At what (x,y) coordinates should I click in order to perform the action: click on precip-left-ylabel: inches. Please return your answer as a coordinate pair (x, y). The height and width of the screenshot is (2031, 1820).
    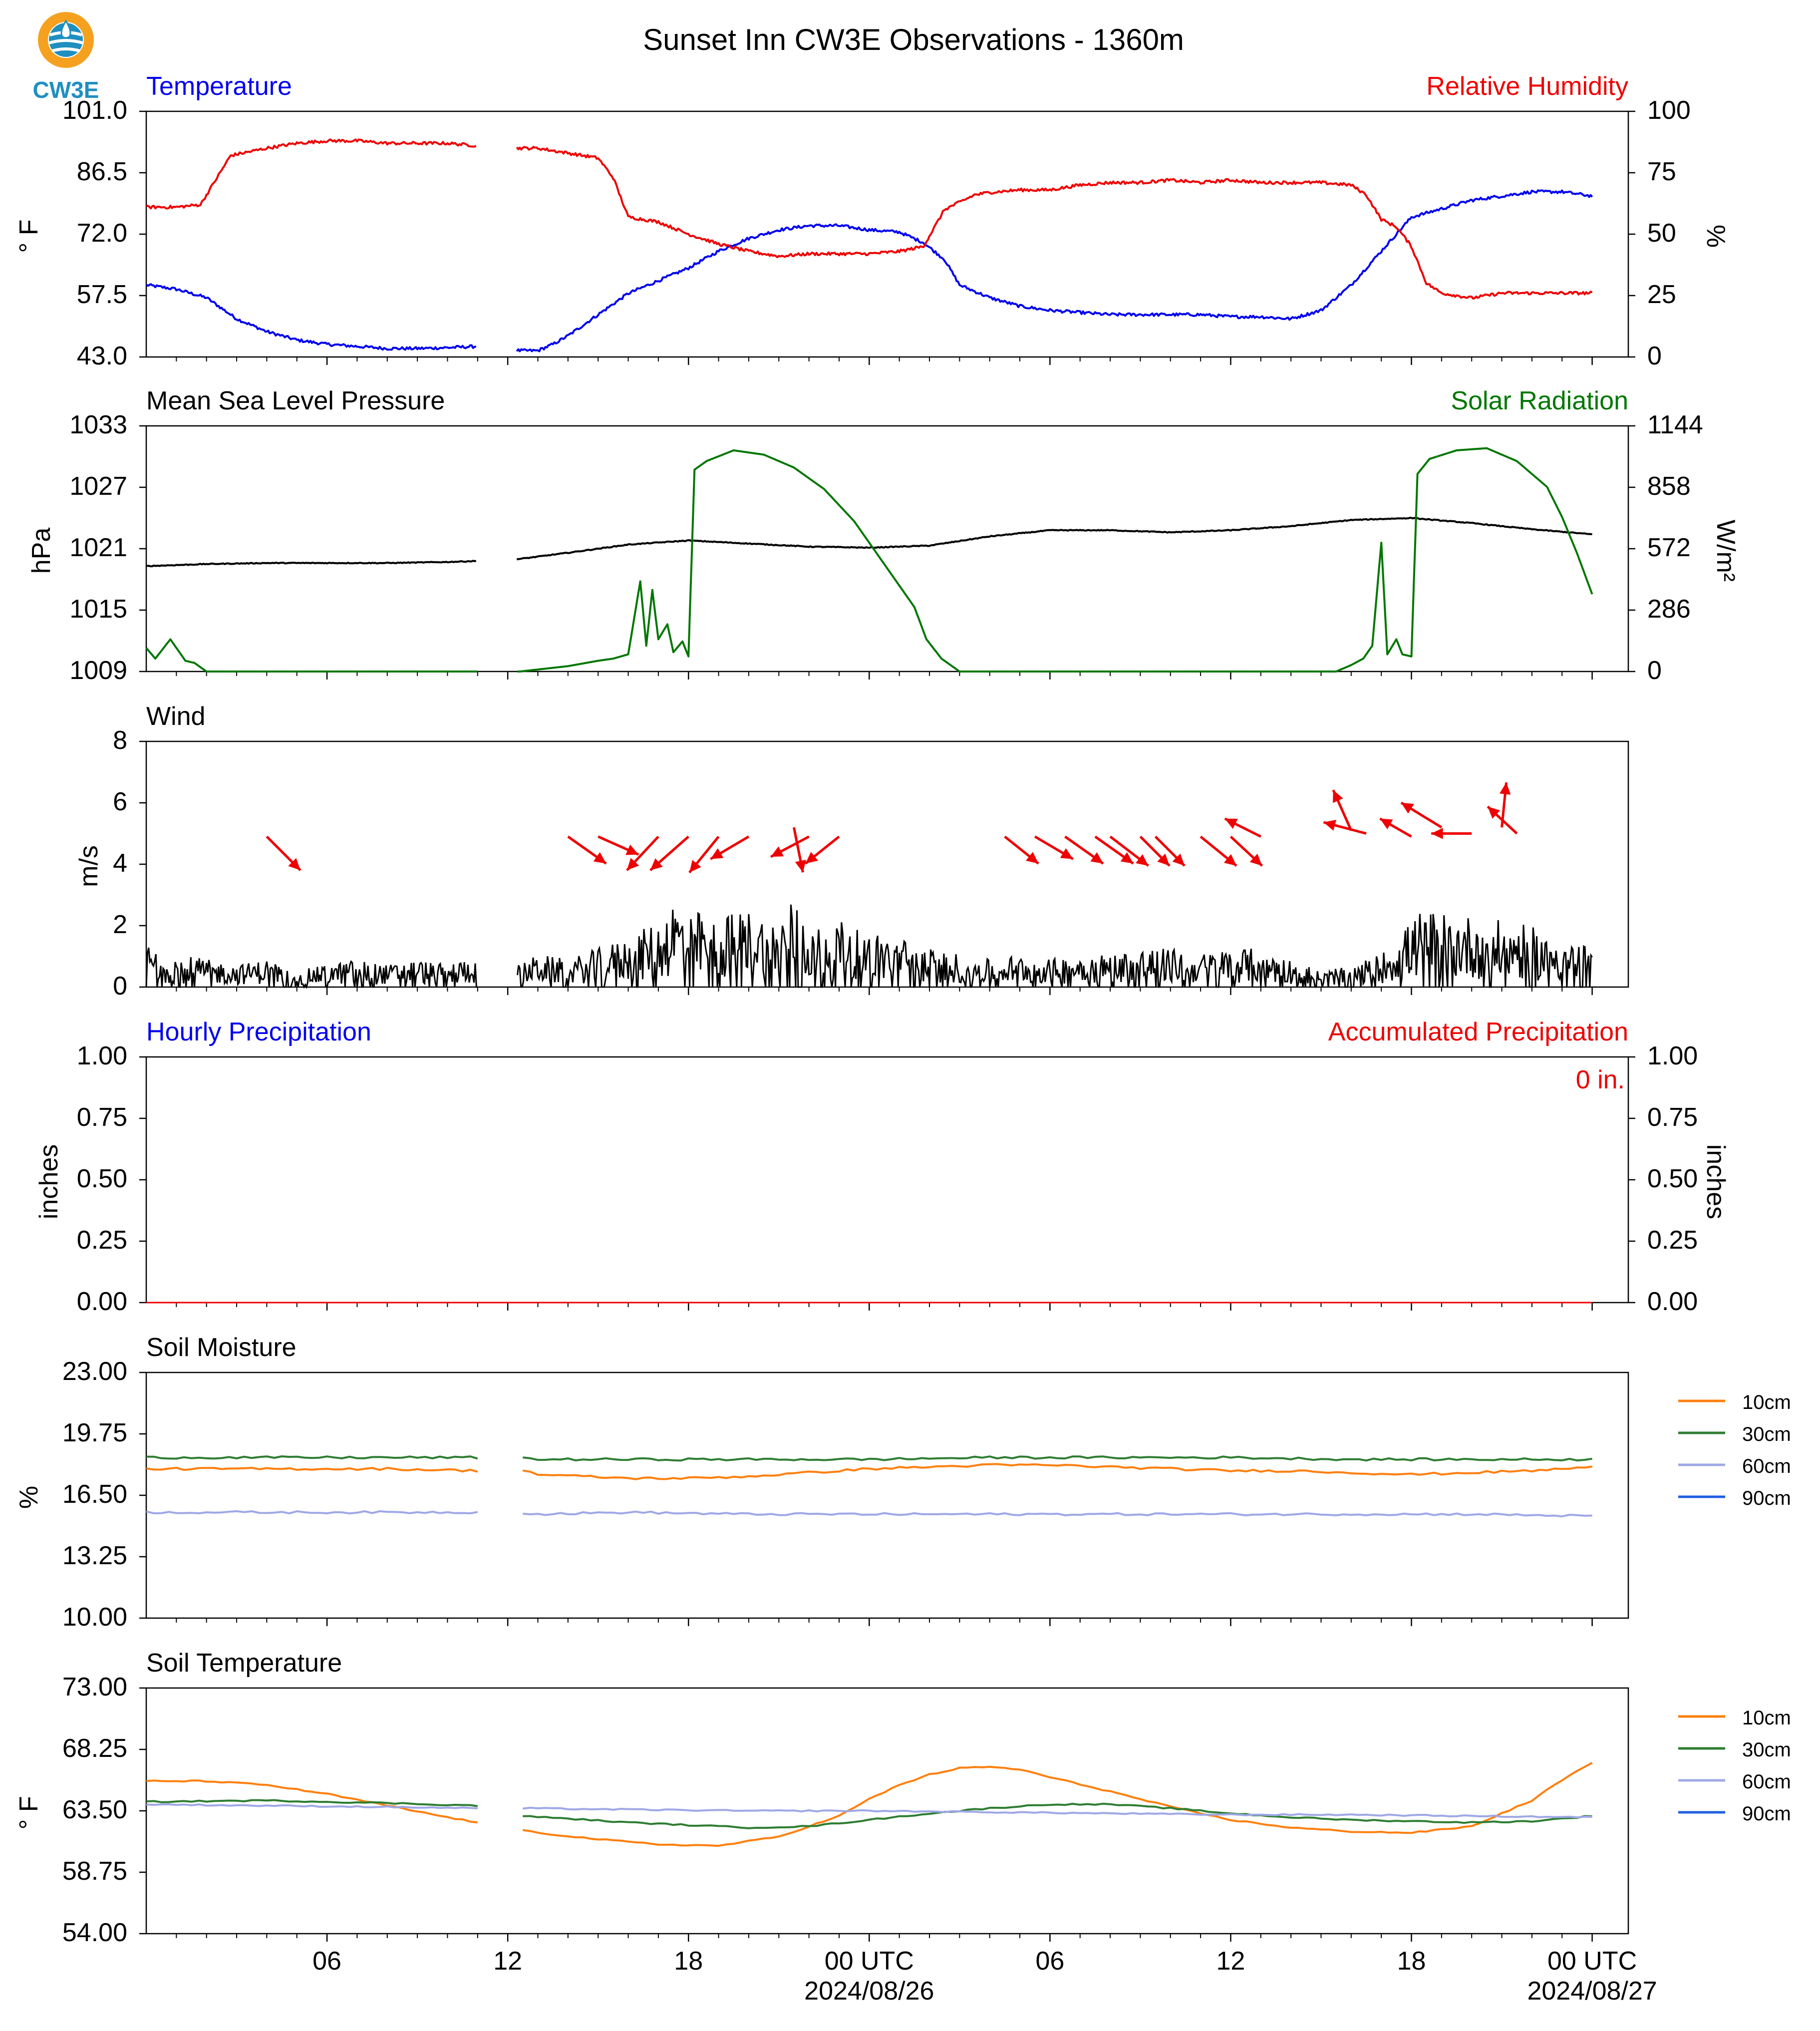
    Looking at the image, I should click on (48, 1182).